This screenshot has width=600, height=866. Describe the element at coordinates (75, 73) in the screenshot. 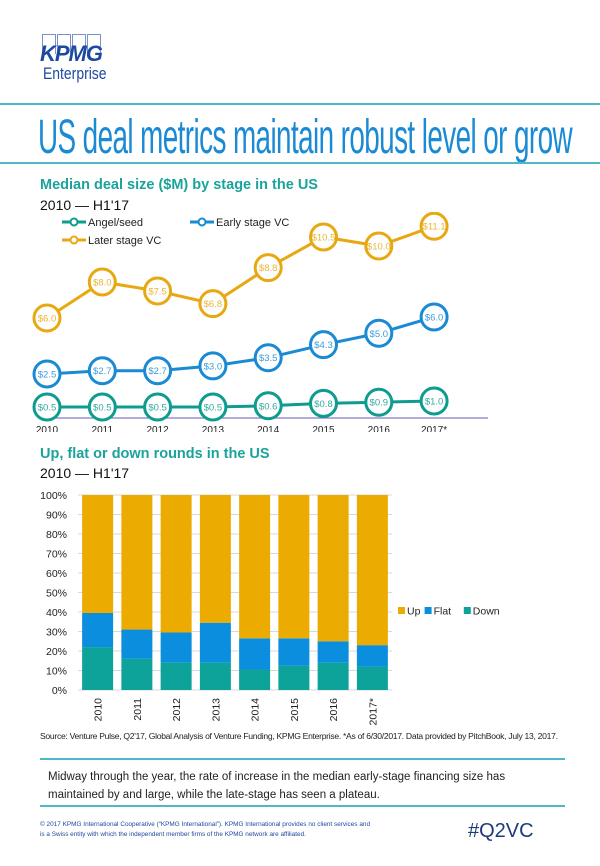

I see `logo-subtitle: Enterprise` at that location.